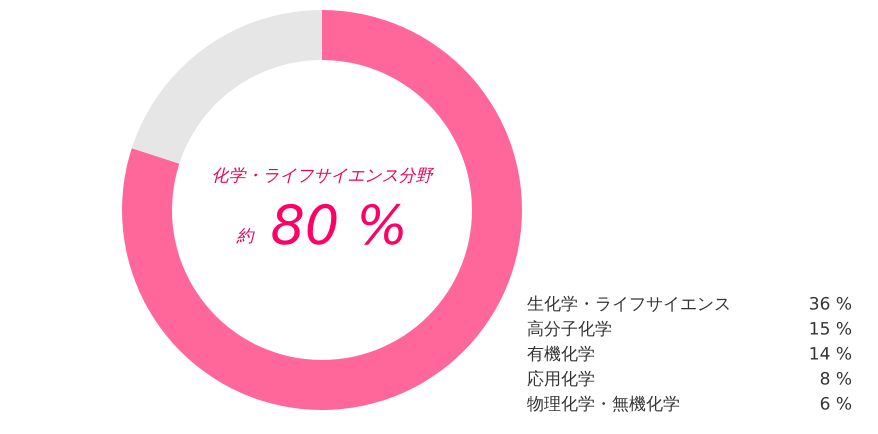 The width and height of the screenshot is (878, 434). What do you see at coordinates (689, 404) in the screenshot?
I see `text: 物理化学・無機化学 6 %` at bounding box center [689, 404].